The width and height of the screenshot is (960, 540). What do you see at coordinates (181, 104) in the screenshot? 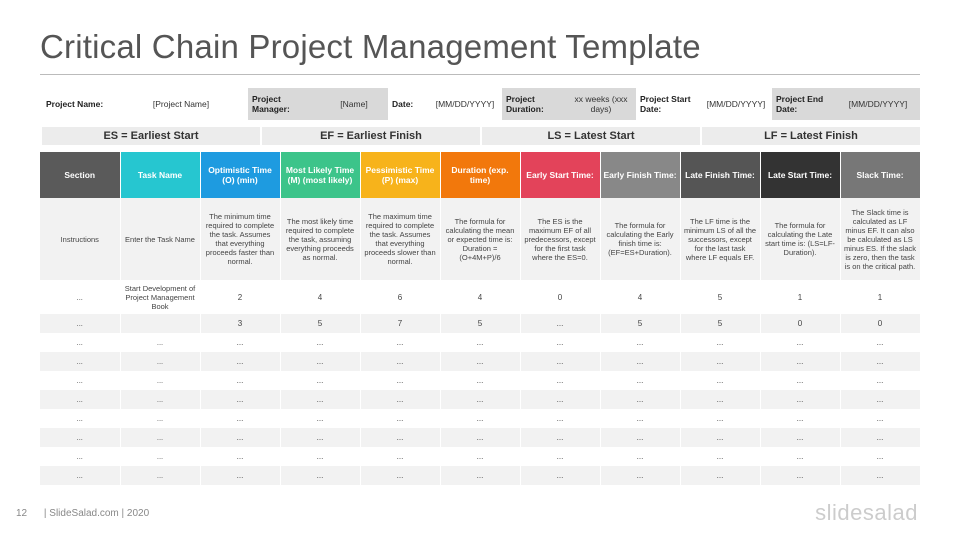
I see `project-name-value: [Project Name]` at bounding box center [181, 104].